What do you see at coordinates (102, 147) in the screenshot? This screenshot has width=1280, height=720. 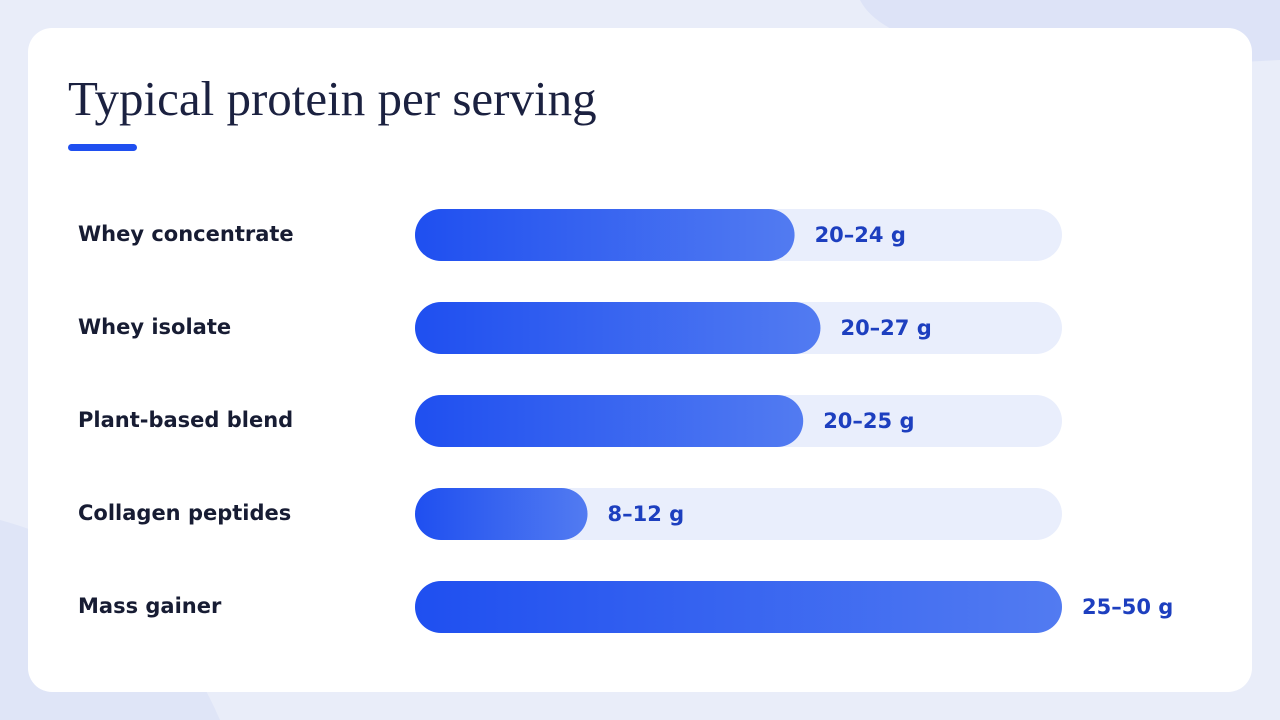 I see `title-underline` at bounding box center [102, 147].